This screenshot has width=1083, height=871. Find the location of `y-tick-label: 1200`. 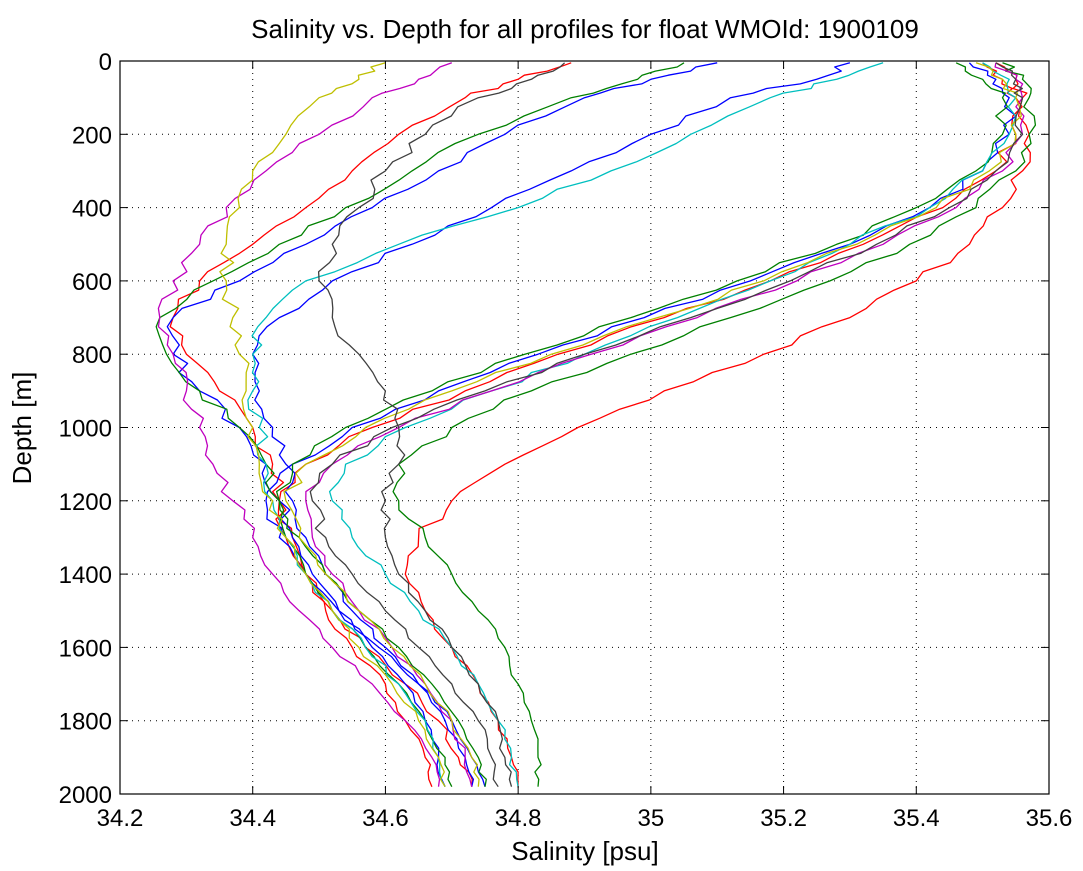

y-tick-label: 1200 is located at coordinates (85, 502).